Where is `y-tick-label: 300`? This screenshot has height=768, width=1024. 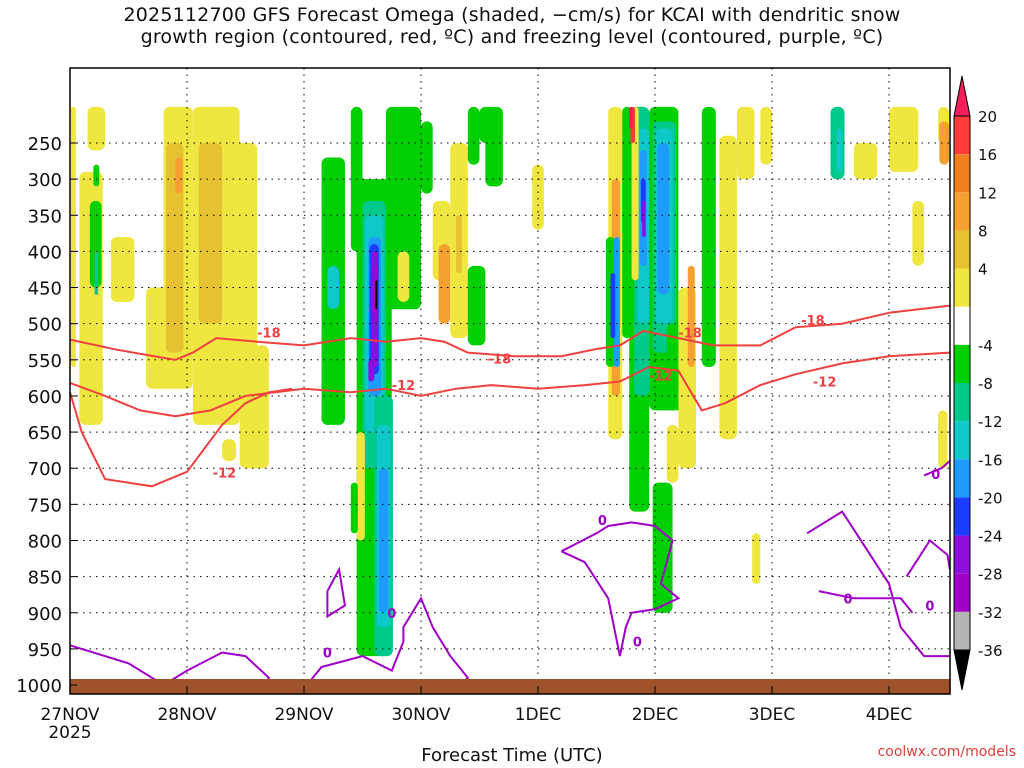
y-tick-label: 300 is located at coordinates (45, 180).